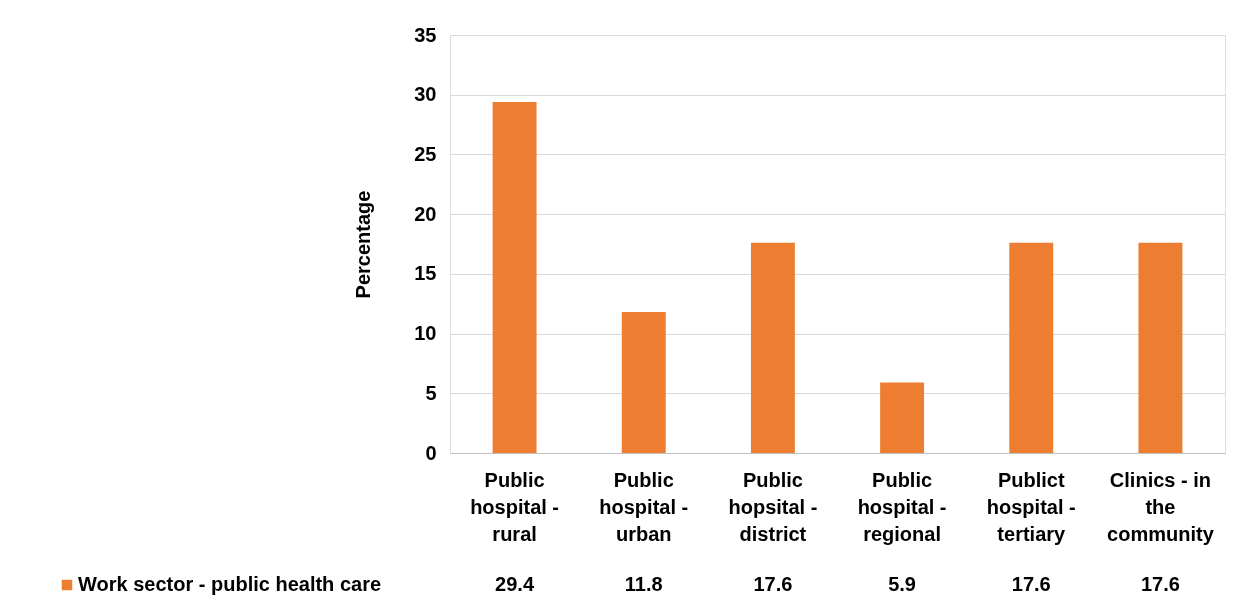  Describe the element at coordinates (1031, 507) in the screenshot. I see `x-tick-label: Publict hospital - tertiary` at that location.